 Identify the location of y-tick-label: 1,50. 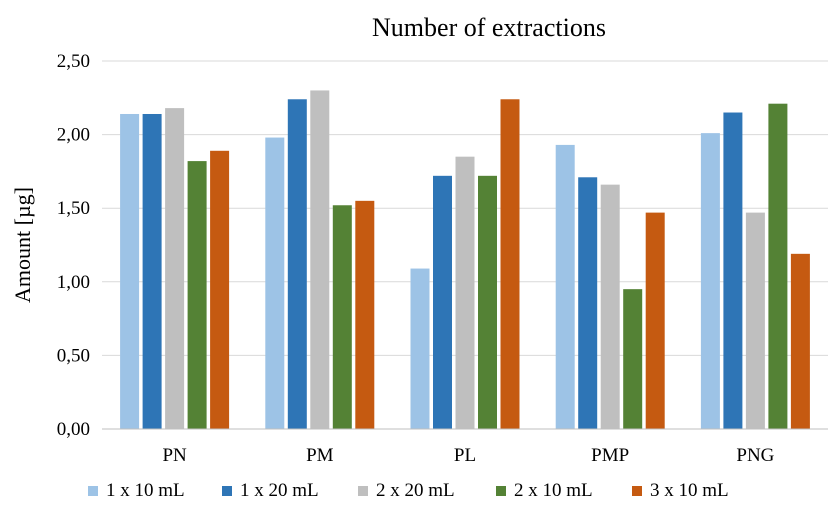
(73, 208).